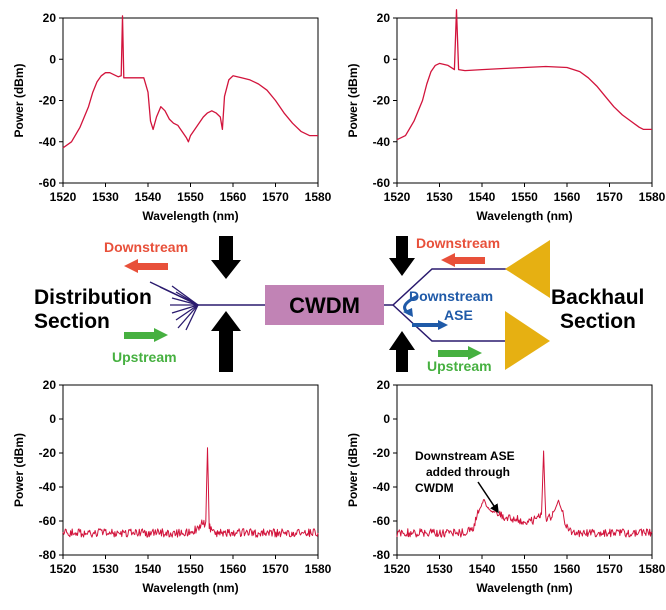 Image resolution: width=666 pixels, height=610 pixels. Describe the element at coordinates (527, 269) in the screenshot. I see `downstream-amplifier` at that location.